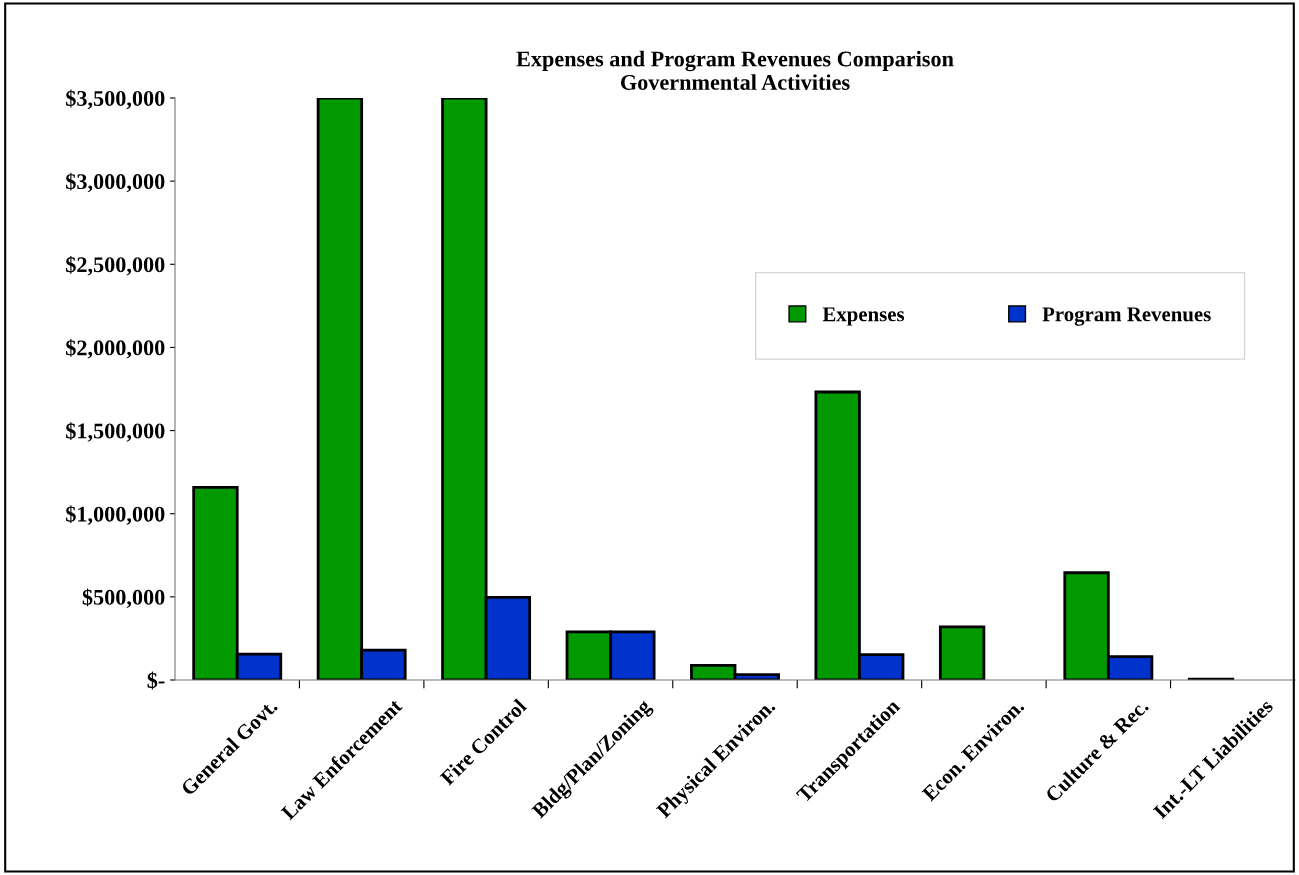 This screenshot has height=875, width=1299. What do you see at coordinates (115, 265) in the screenshot?
I see `y-tick-label: $2,500,000` at bounding box center [115, 265].